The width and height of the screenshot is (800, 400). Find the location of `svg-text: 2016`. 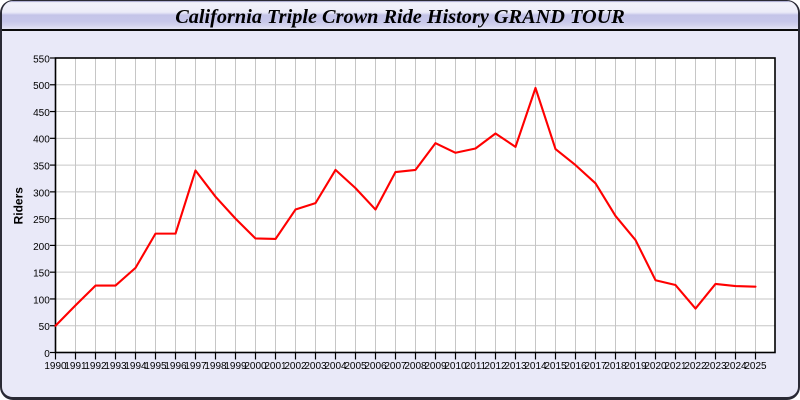

svg-text: 2016 is located at coordinates (575, 366).